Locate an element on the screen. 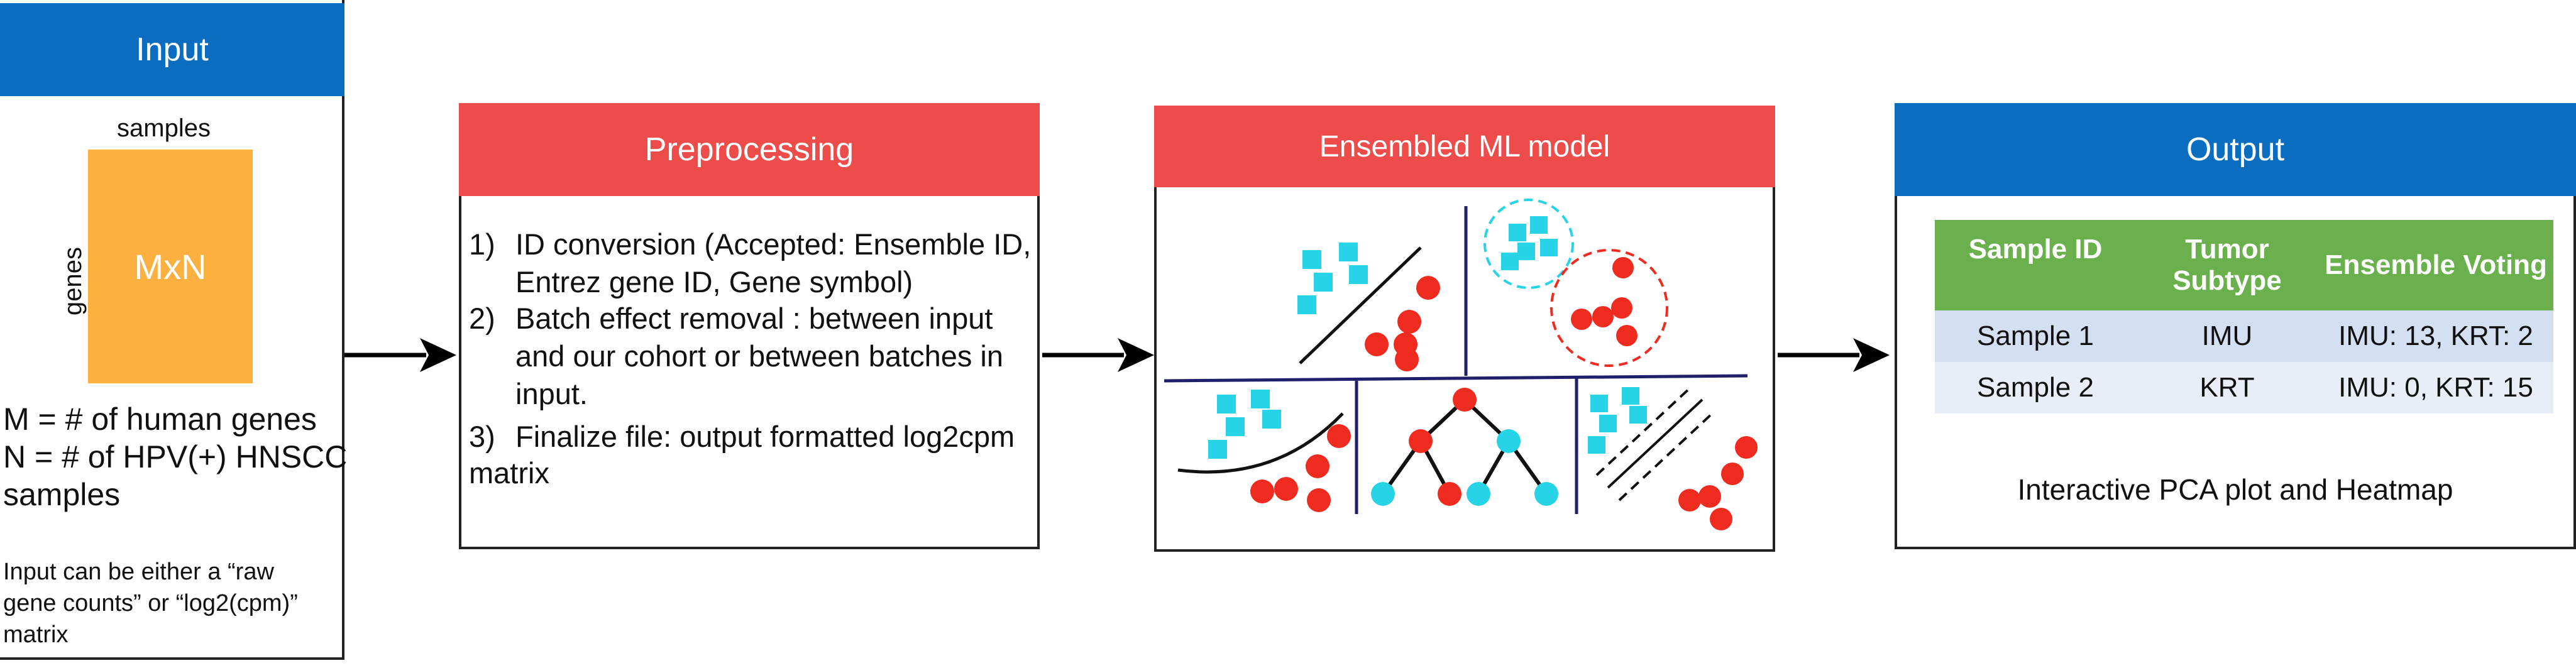 This screenshot has height=668, width=2576. preprocessing-title: Preprocessing is located at coordinates (749, 149).